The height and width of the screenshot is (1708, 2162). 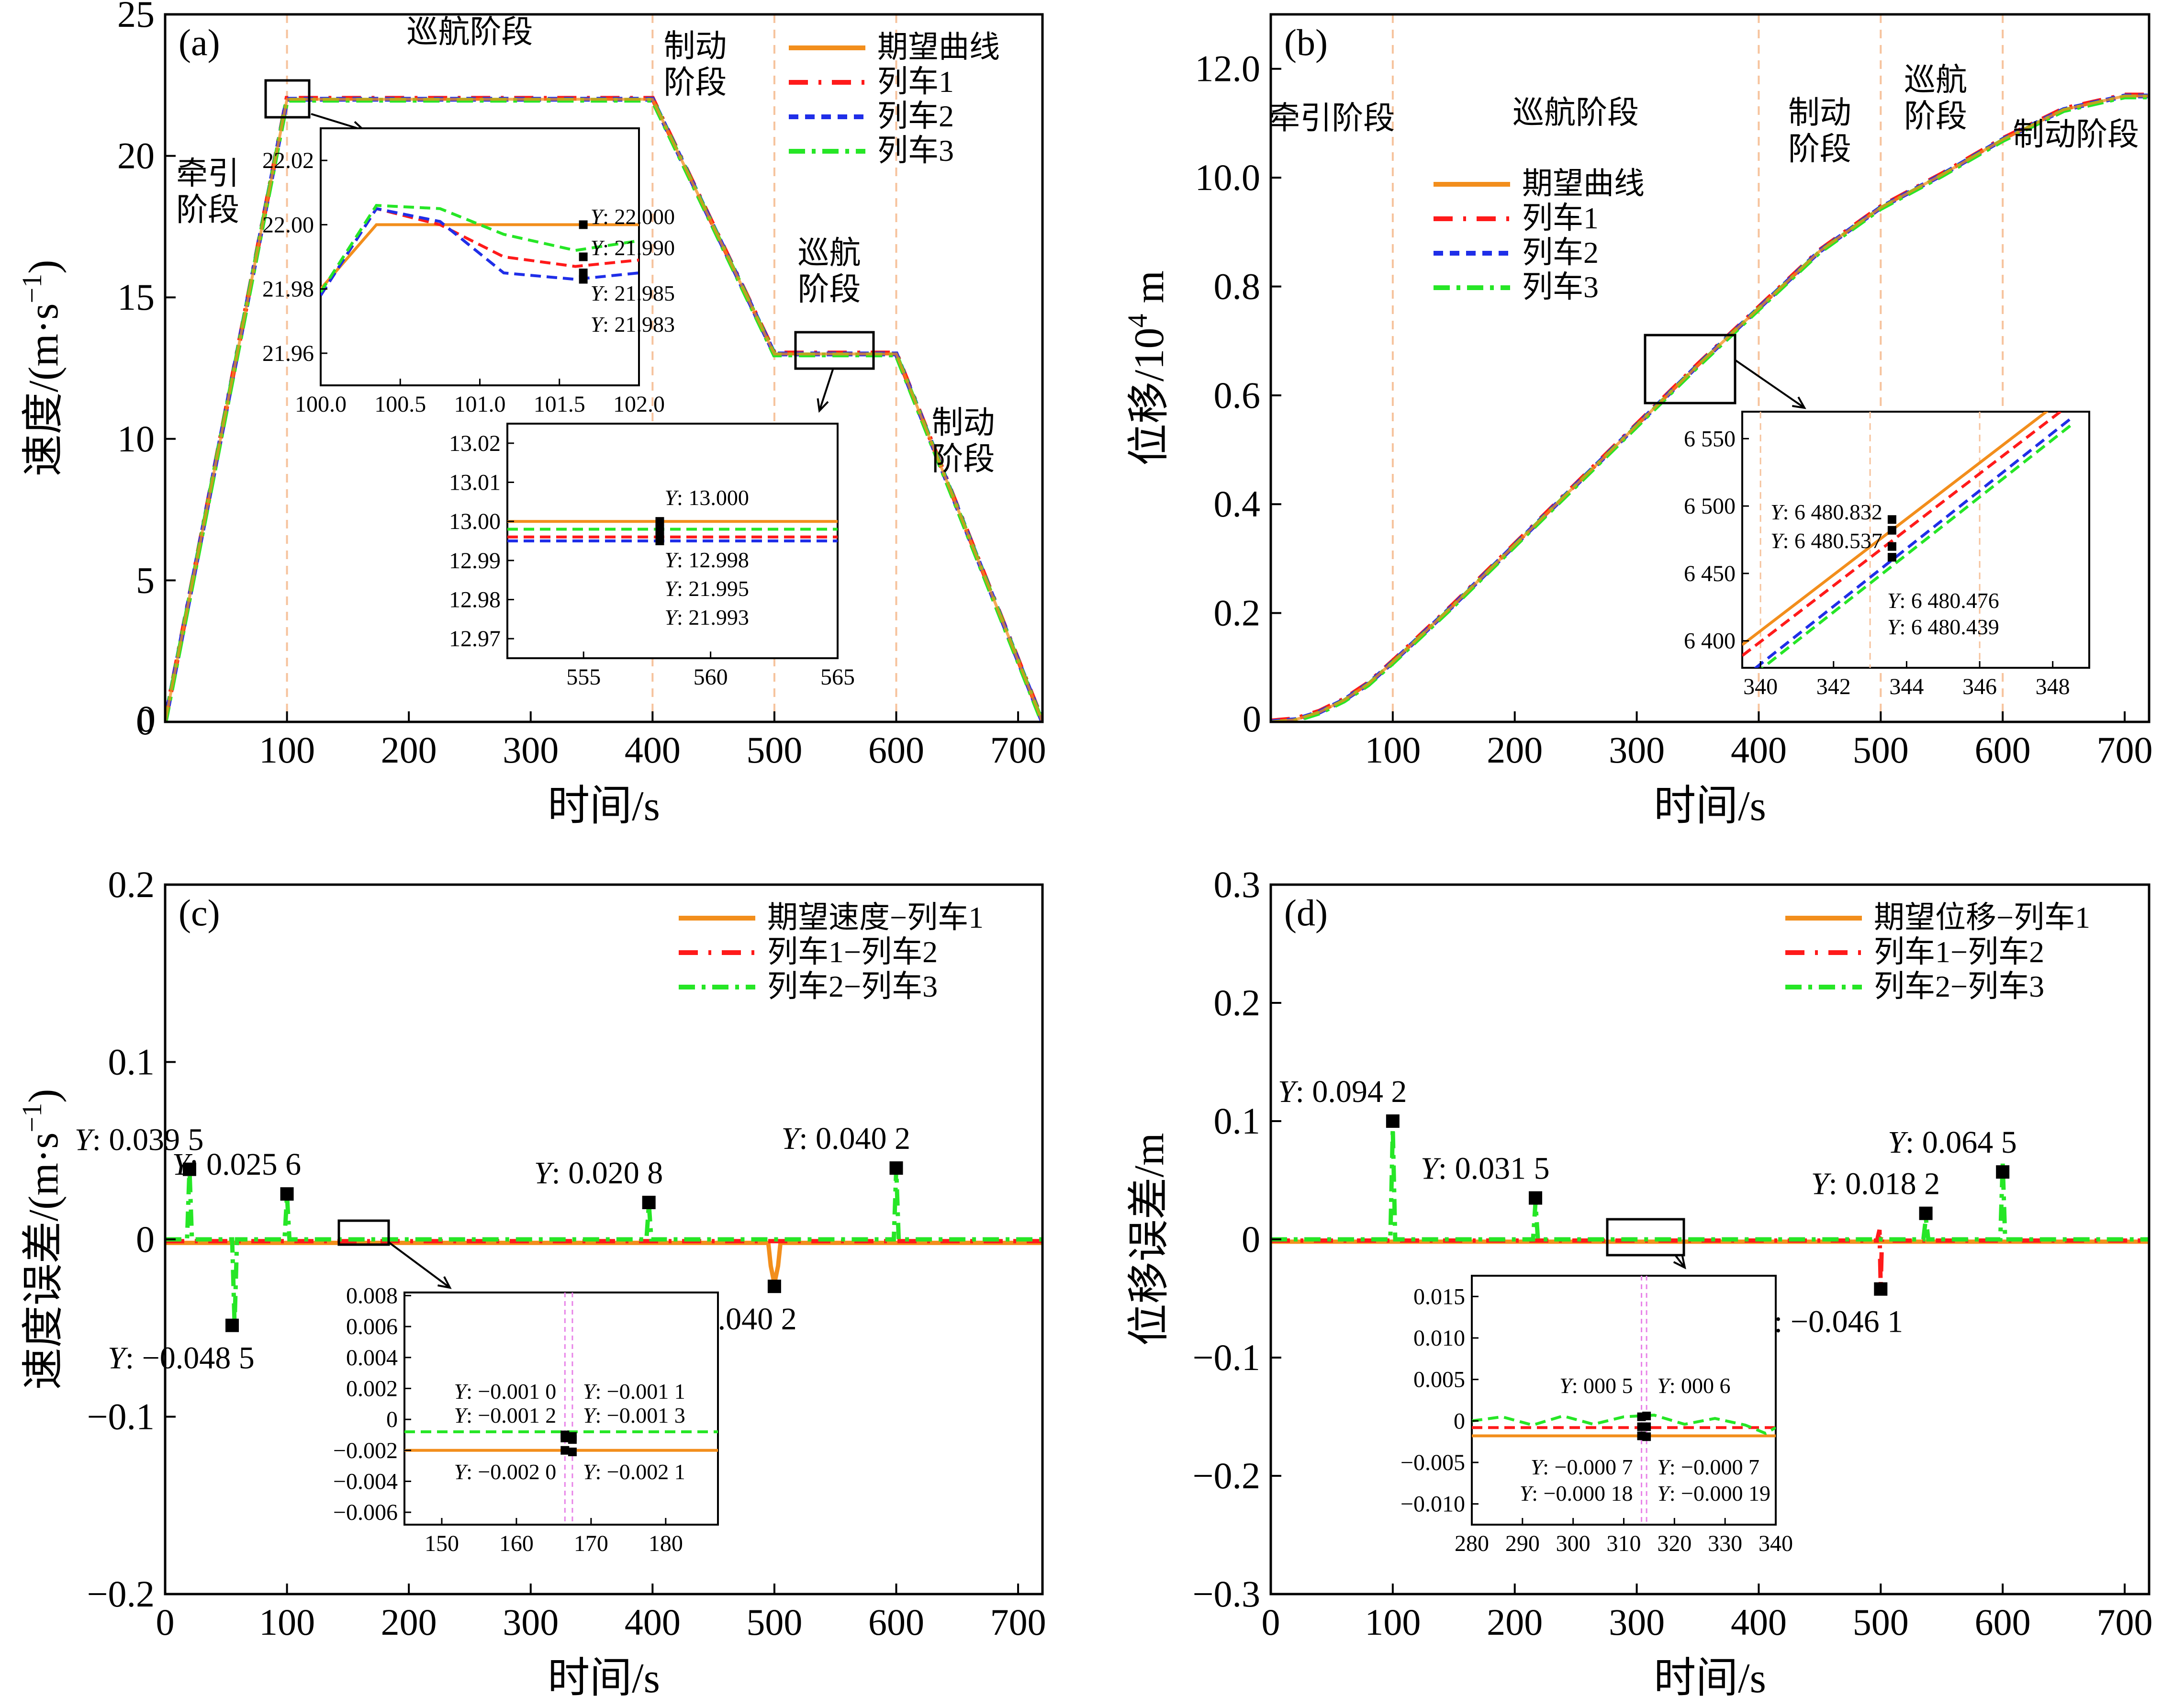 What do you see at coordinates (583, 677) in the screenshot?
I see `inset-x-tick-label: 555` at bounding box center [583, 677].